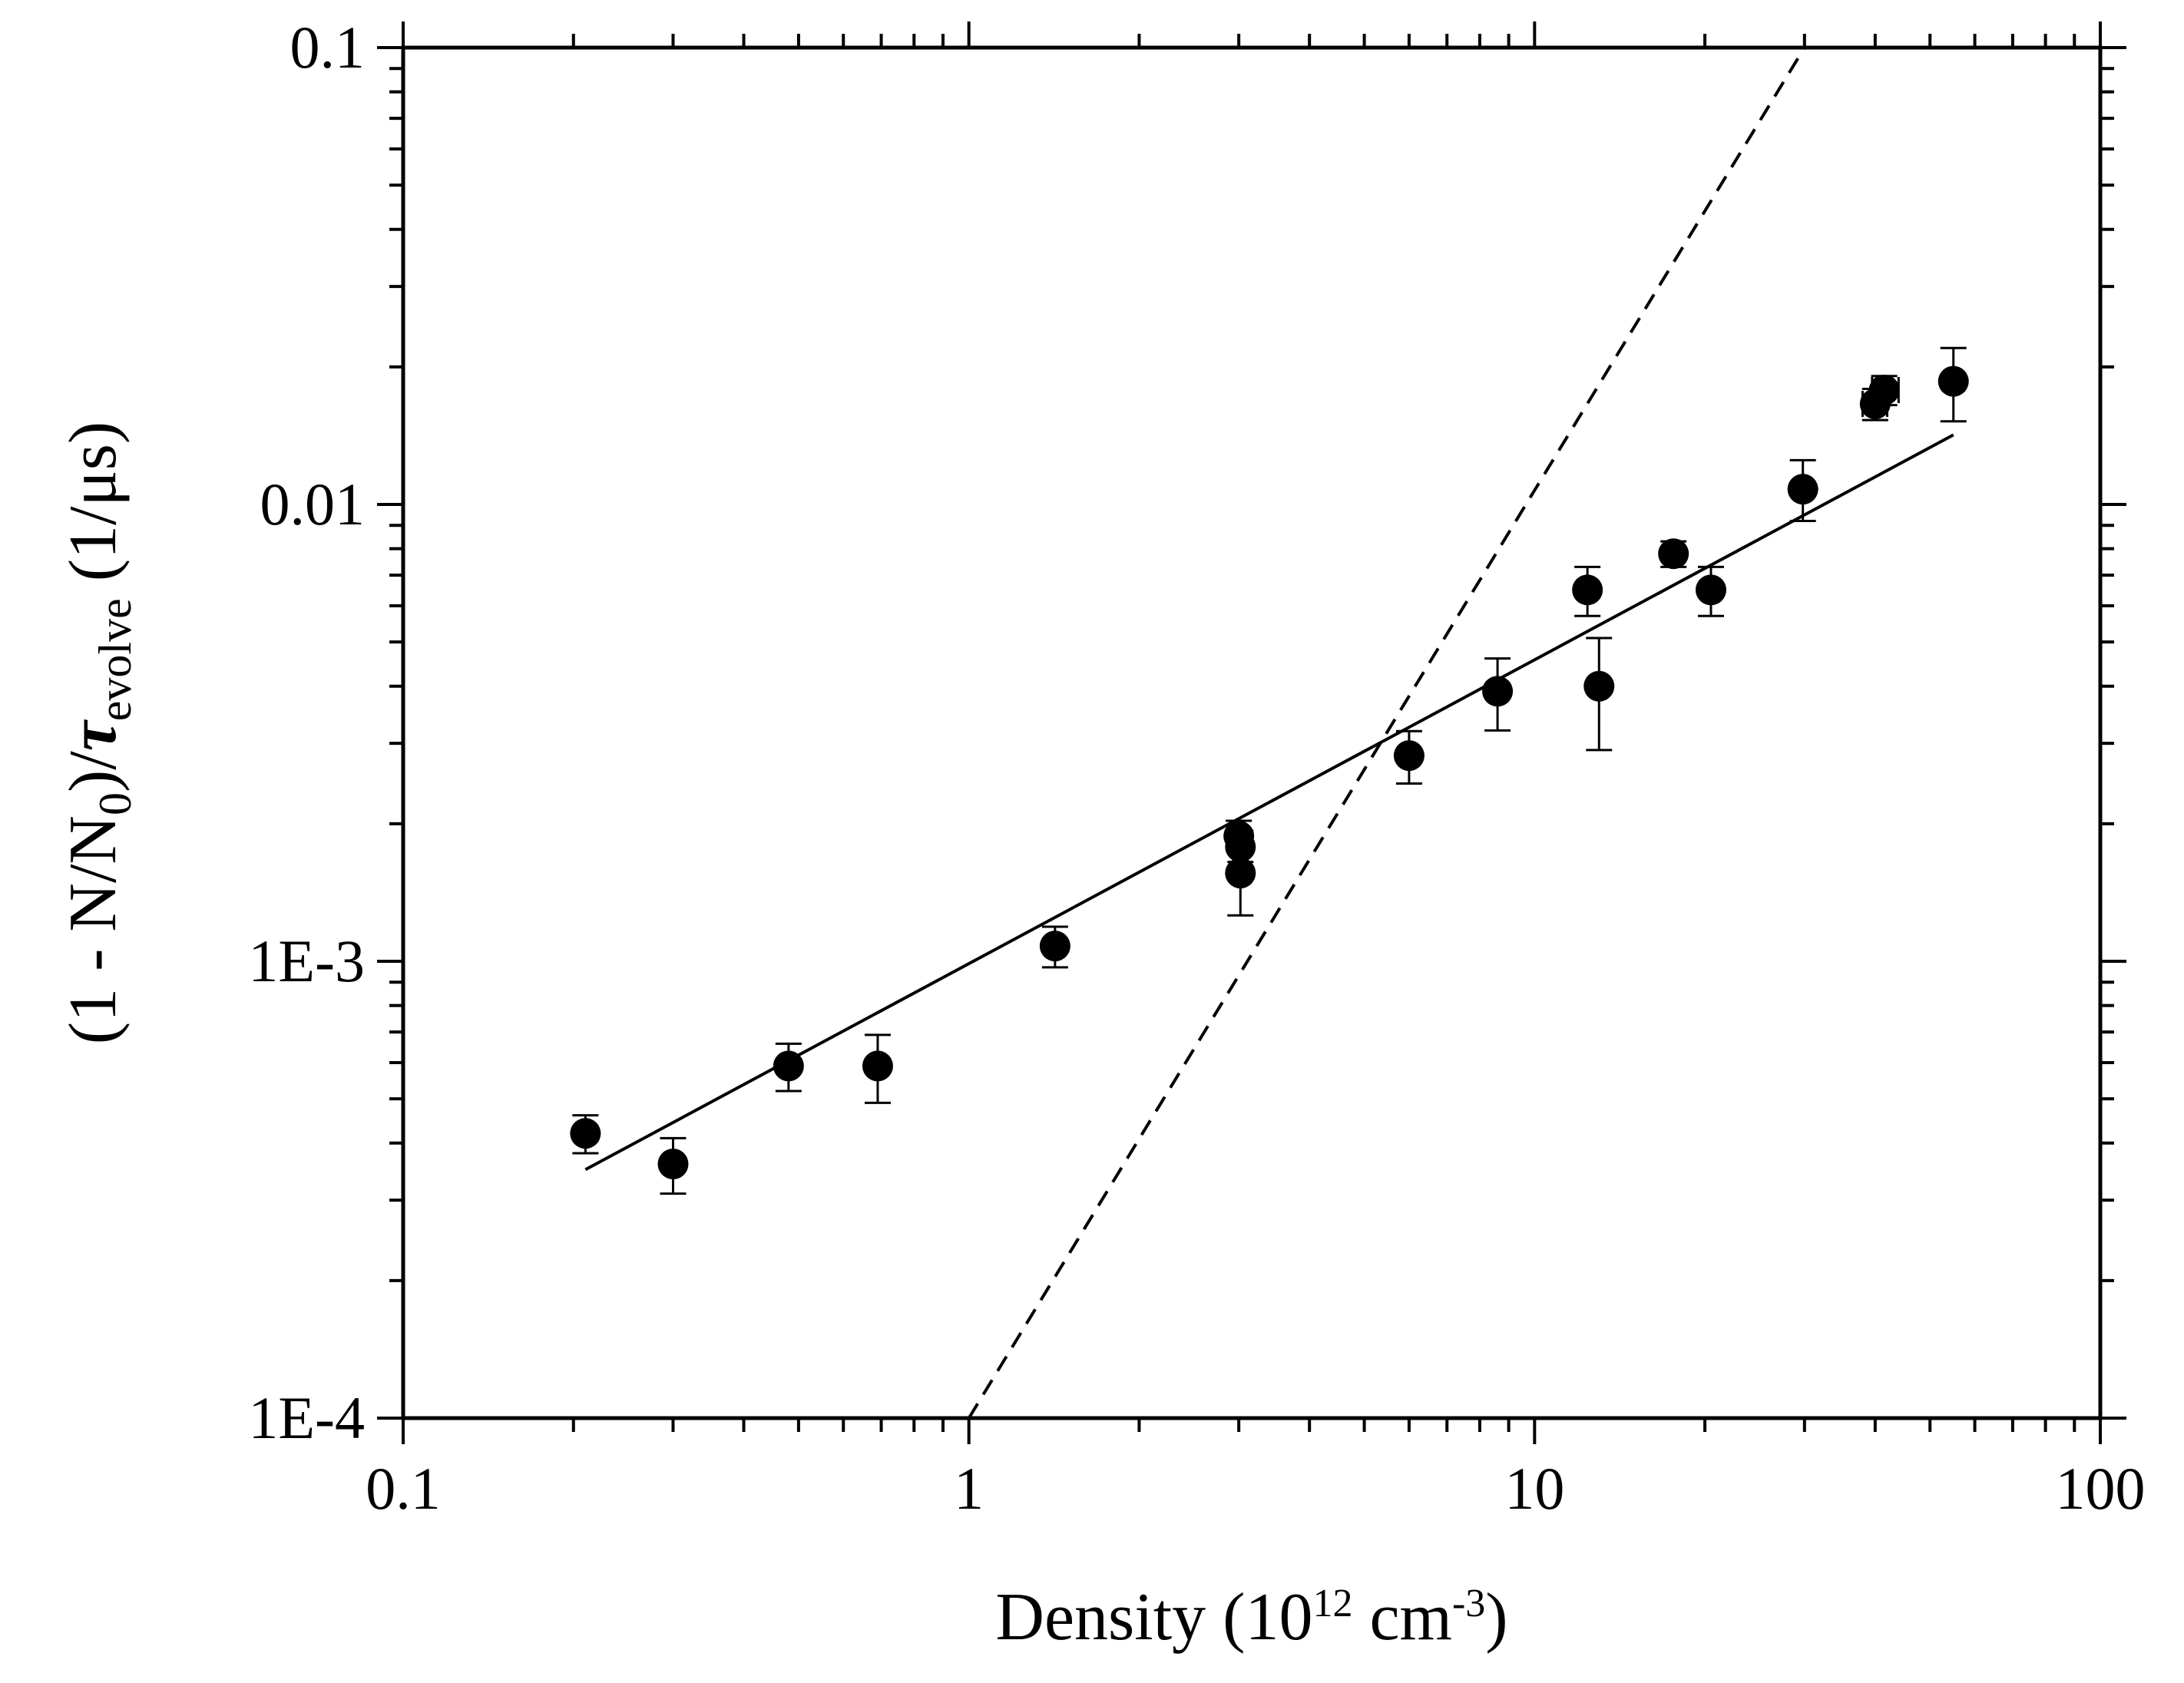 The width and height of the screenshot is (2184, 1683). What do you see at coordinates (328, 47) in the screenshot?
I see `y-tick-label: 0.1` at bounding box center [328, 47].